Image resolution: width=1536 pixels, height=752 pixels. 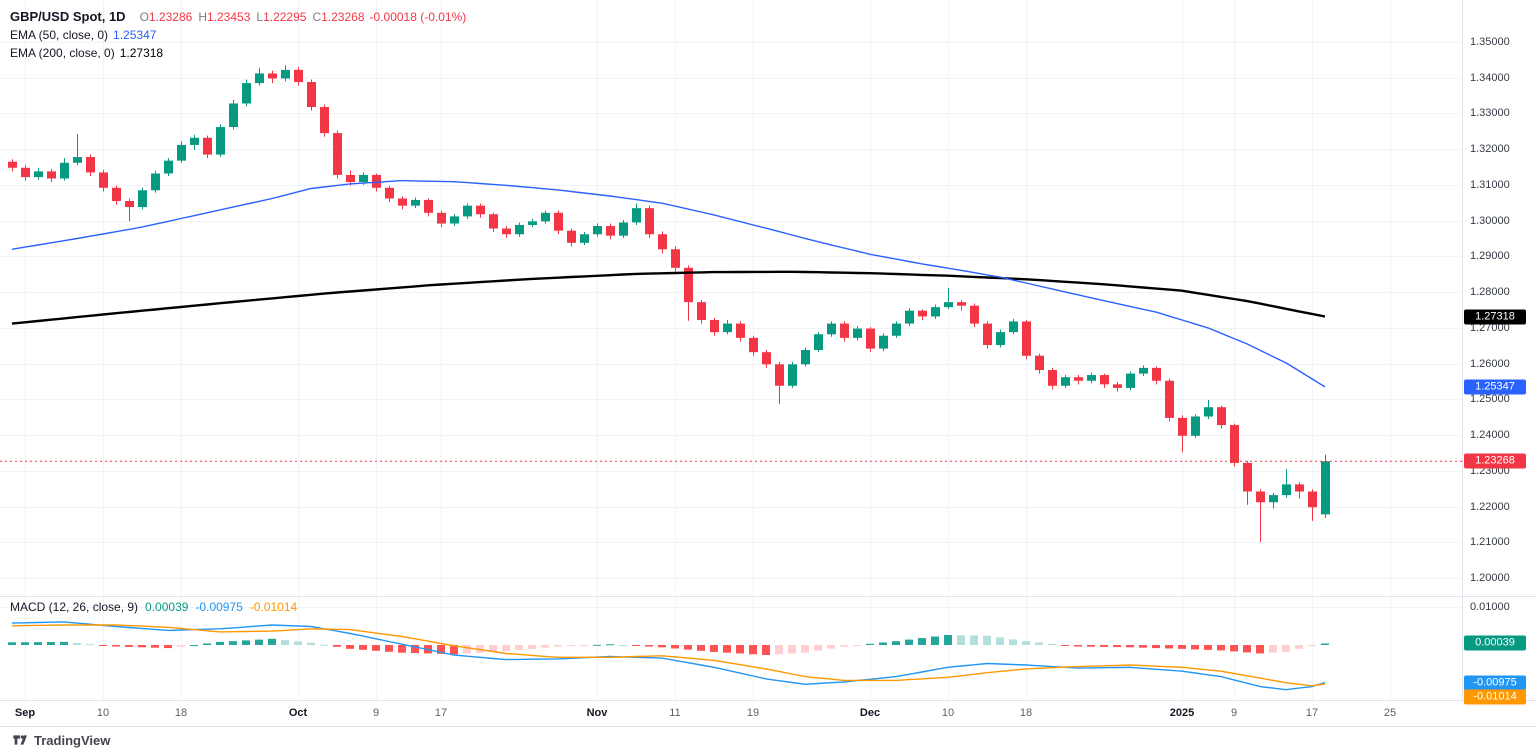 I want to click on ema200-line, so click(x=668, y=297).